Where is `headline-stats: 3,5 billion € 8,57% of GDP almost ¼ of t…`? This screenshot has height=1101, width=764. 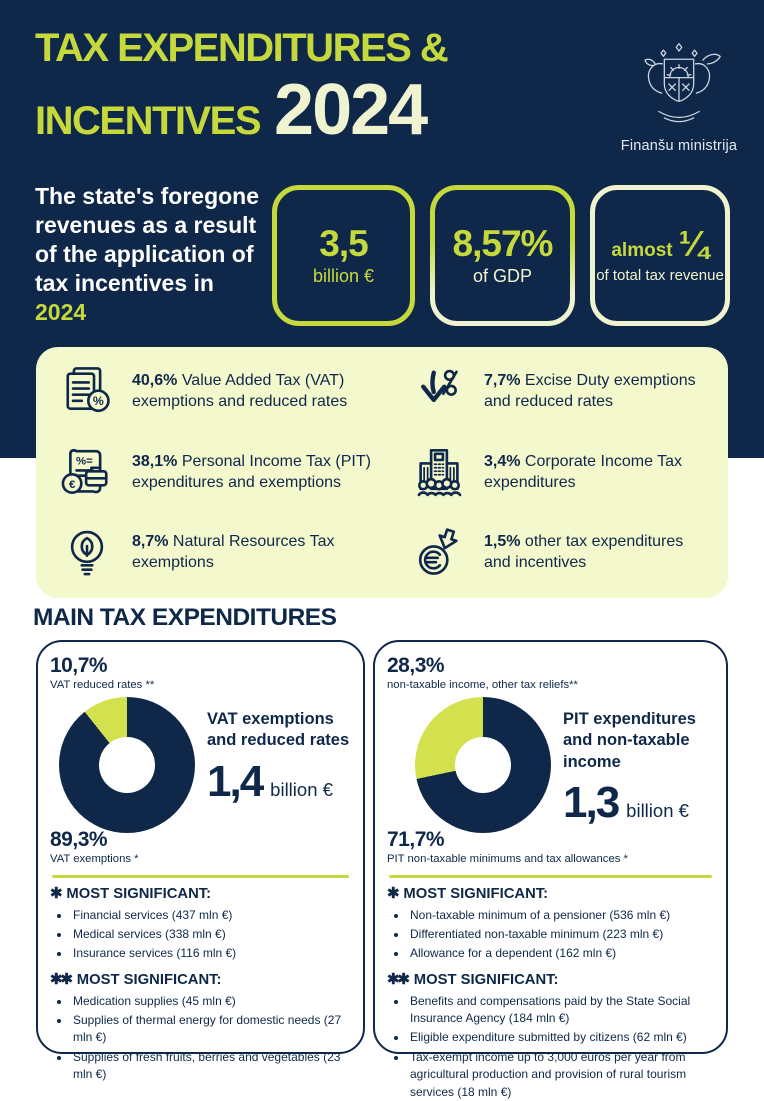
headline-stats: 3,5 billion € 8,57% of GDP almost ¼ of t… is located at coordinates (501, 255).